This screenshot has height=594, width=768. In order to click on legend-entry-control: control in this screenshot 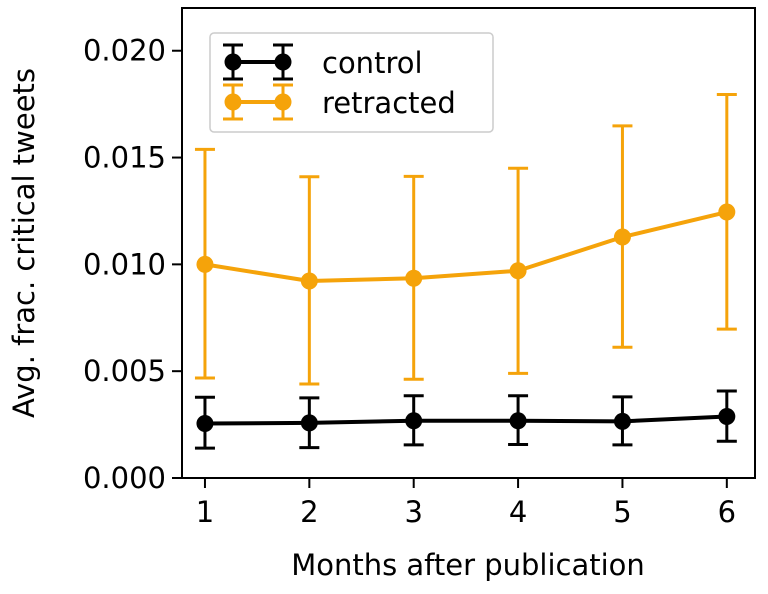, I will do `click(323, 62)`.